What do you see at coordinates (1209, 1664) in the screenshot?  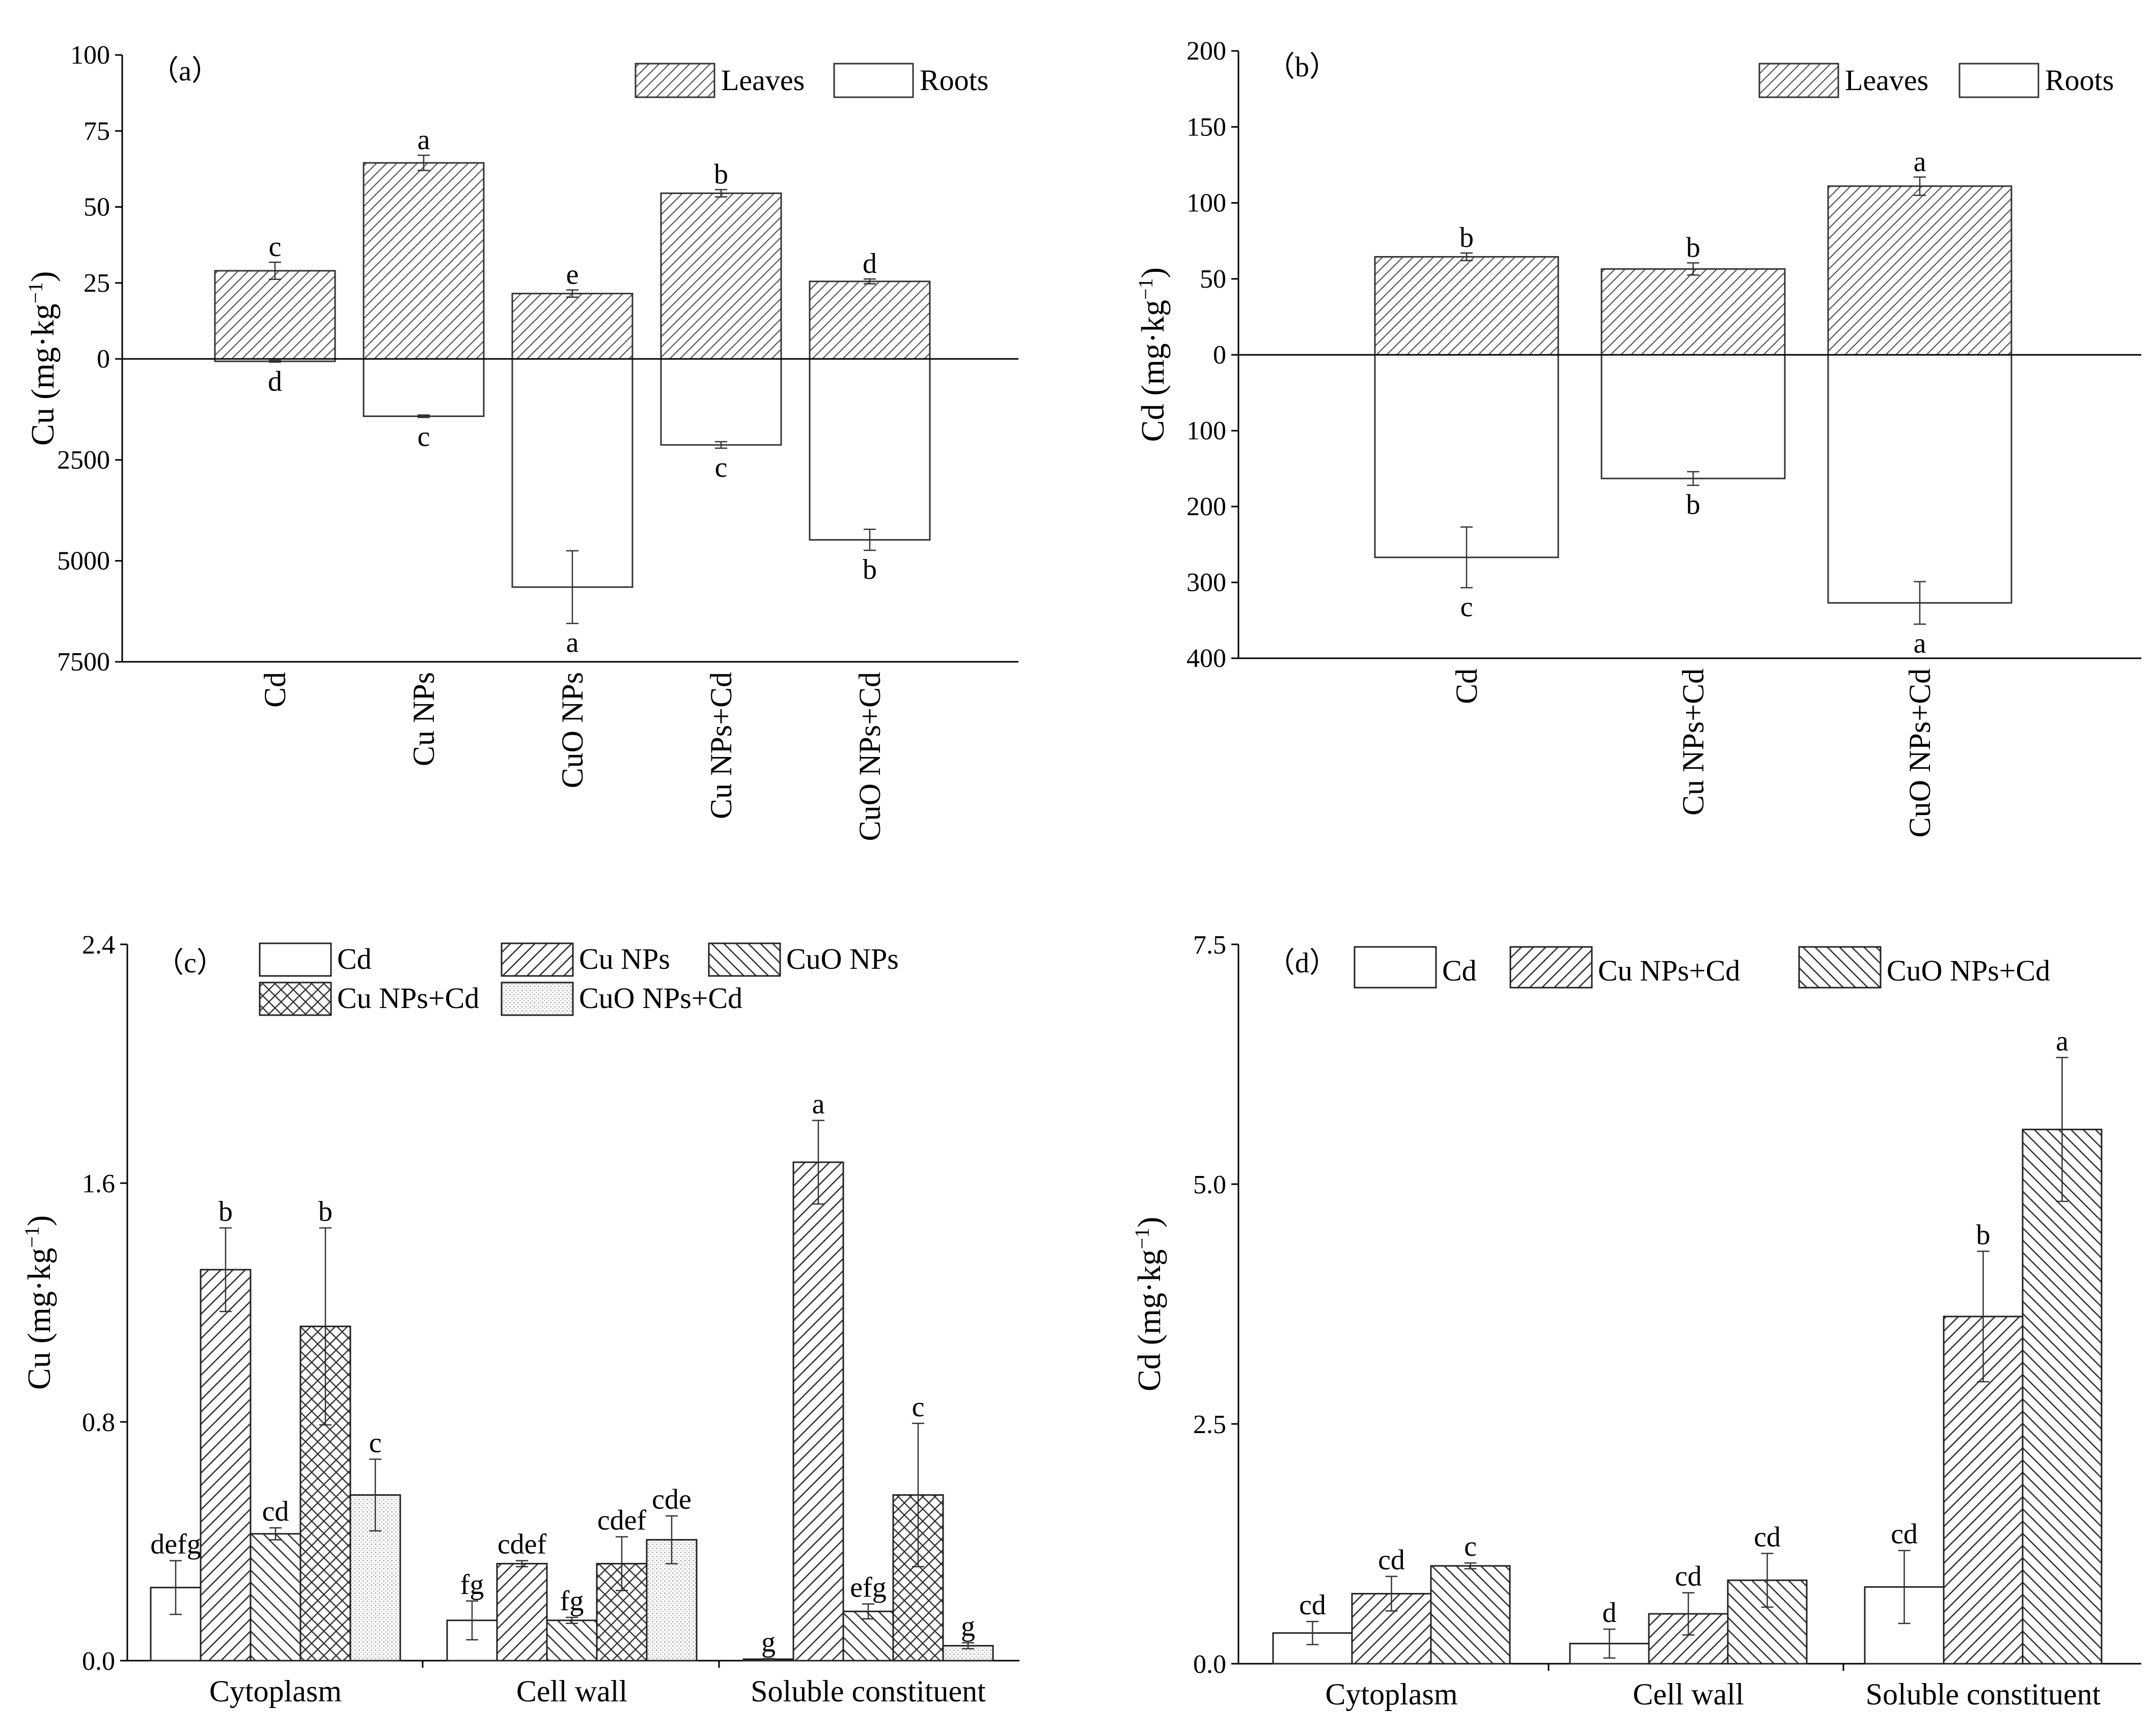 I see `y-tick-label: 0.0` at bounding box center [1209, 1664].